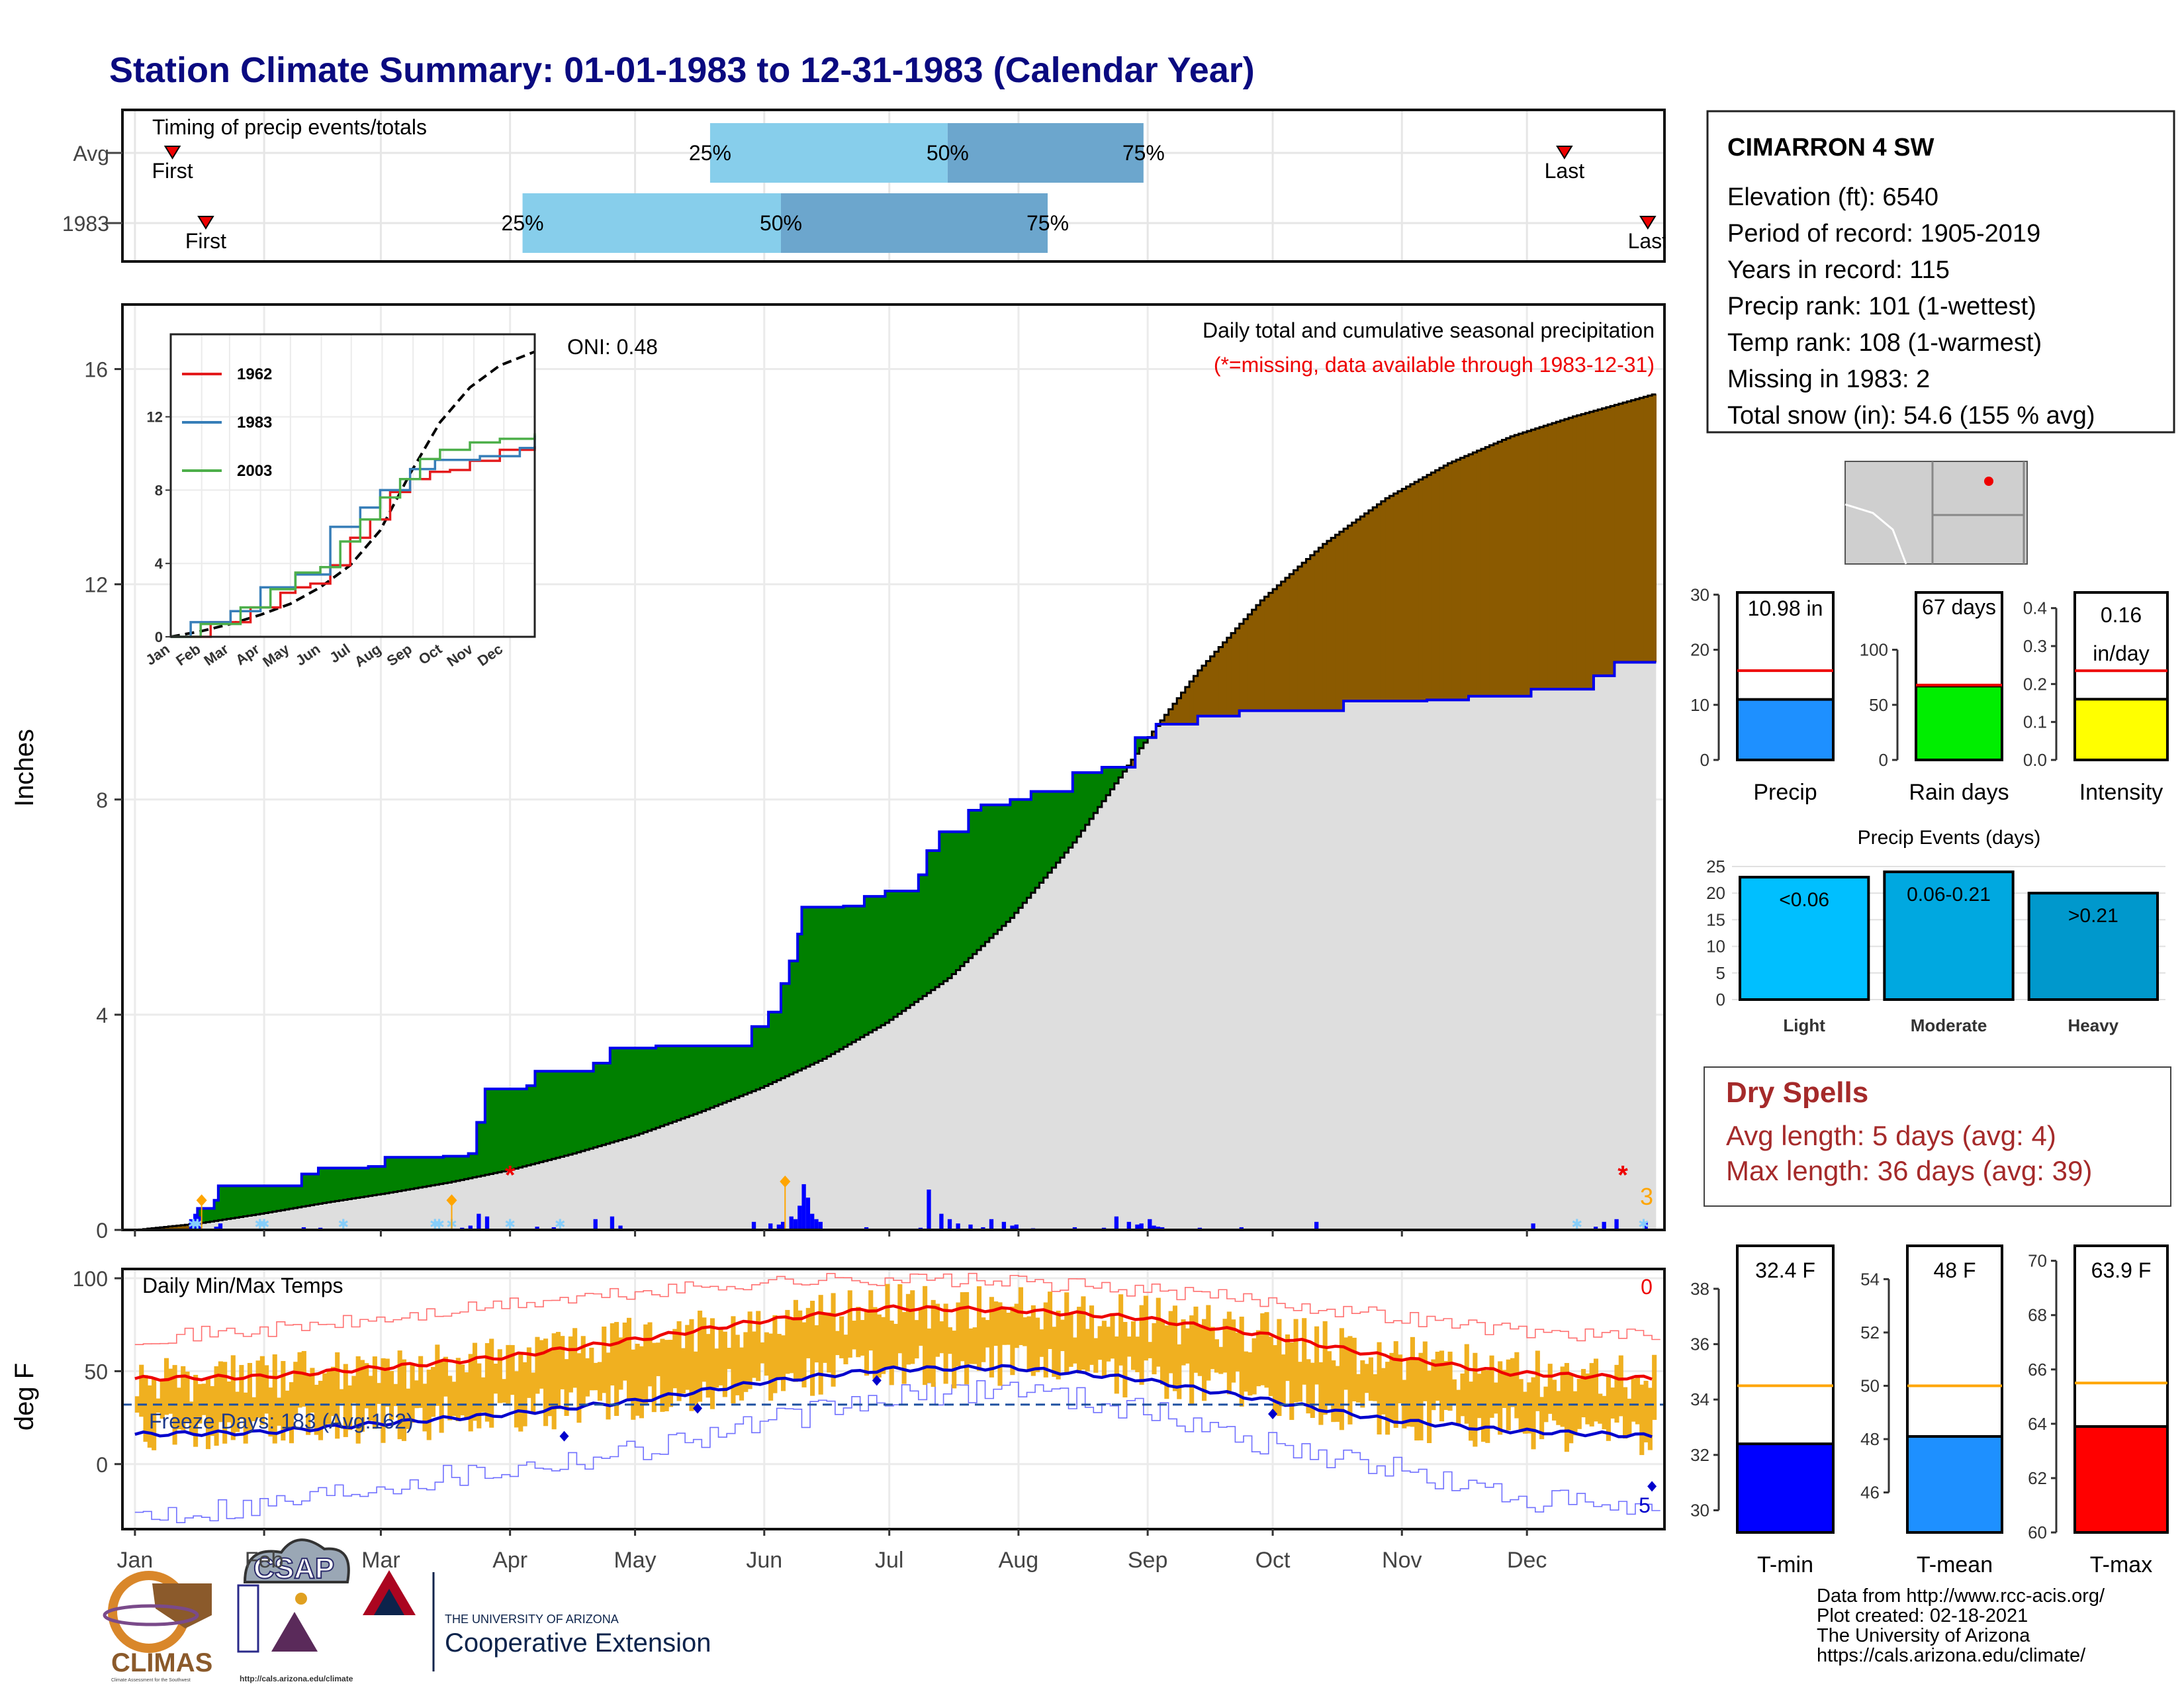 This screenshot has width=2184, height=1688. Describe the element at coordinates (1645, 1505) in the screenshot. I see `record-low-count: 5` at that location.